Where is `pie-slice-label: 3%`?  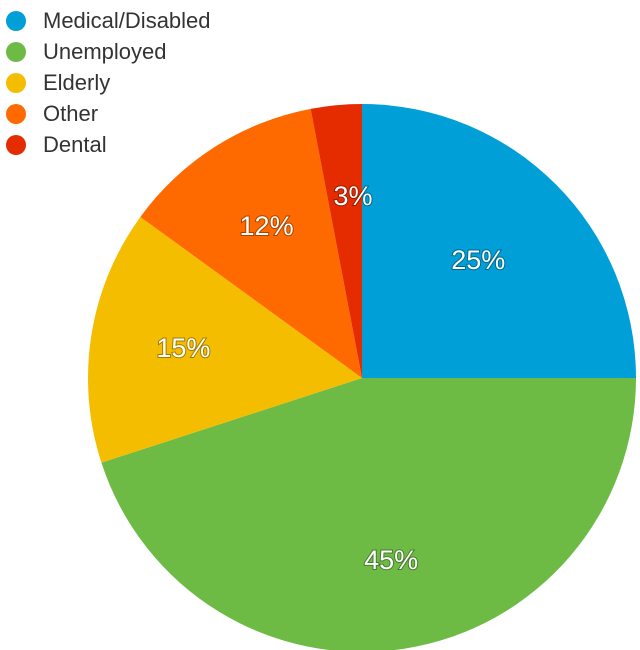
pie-slice-label: 3% is located at coordinates (352, 196).